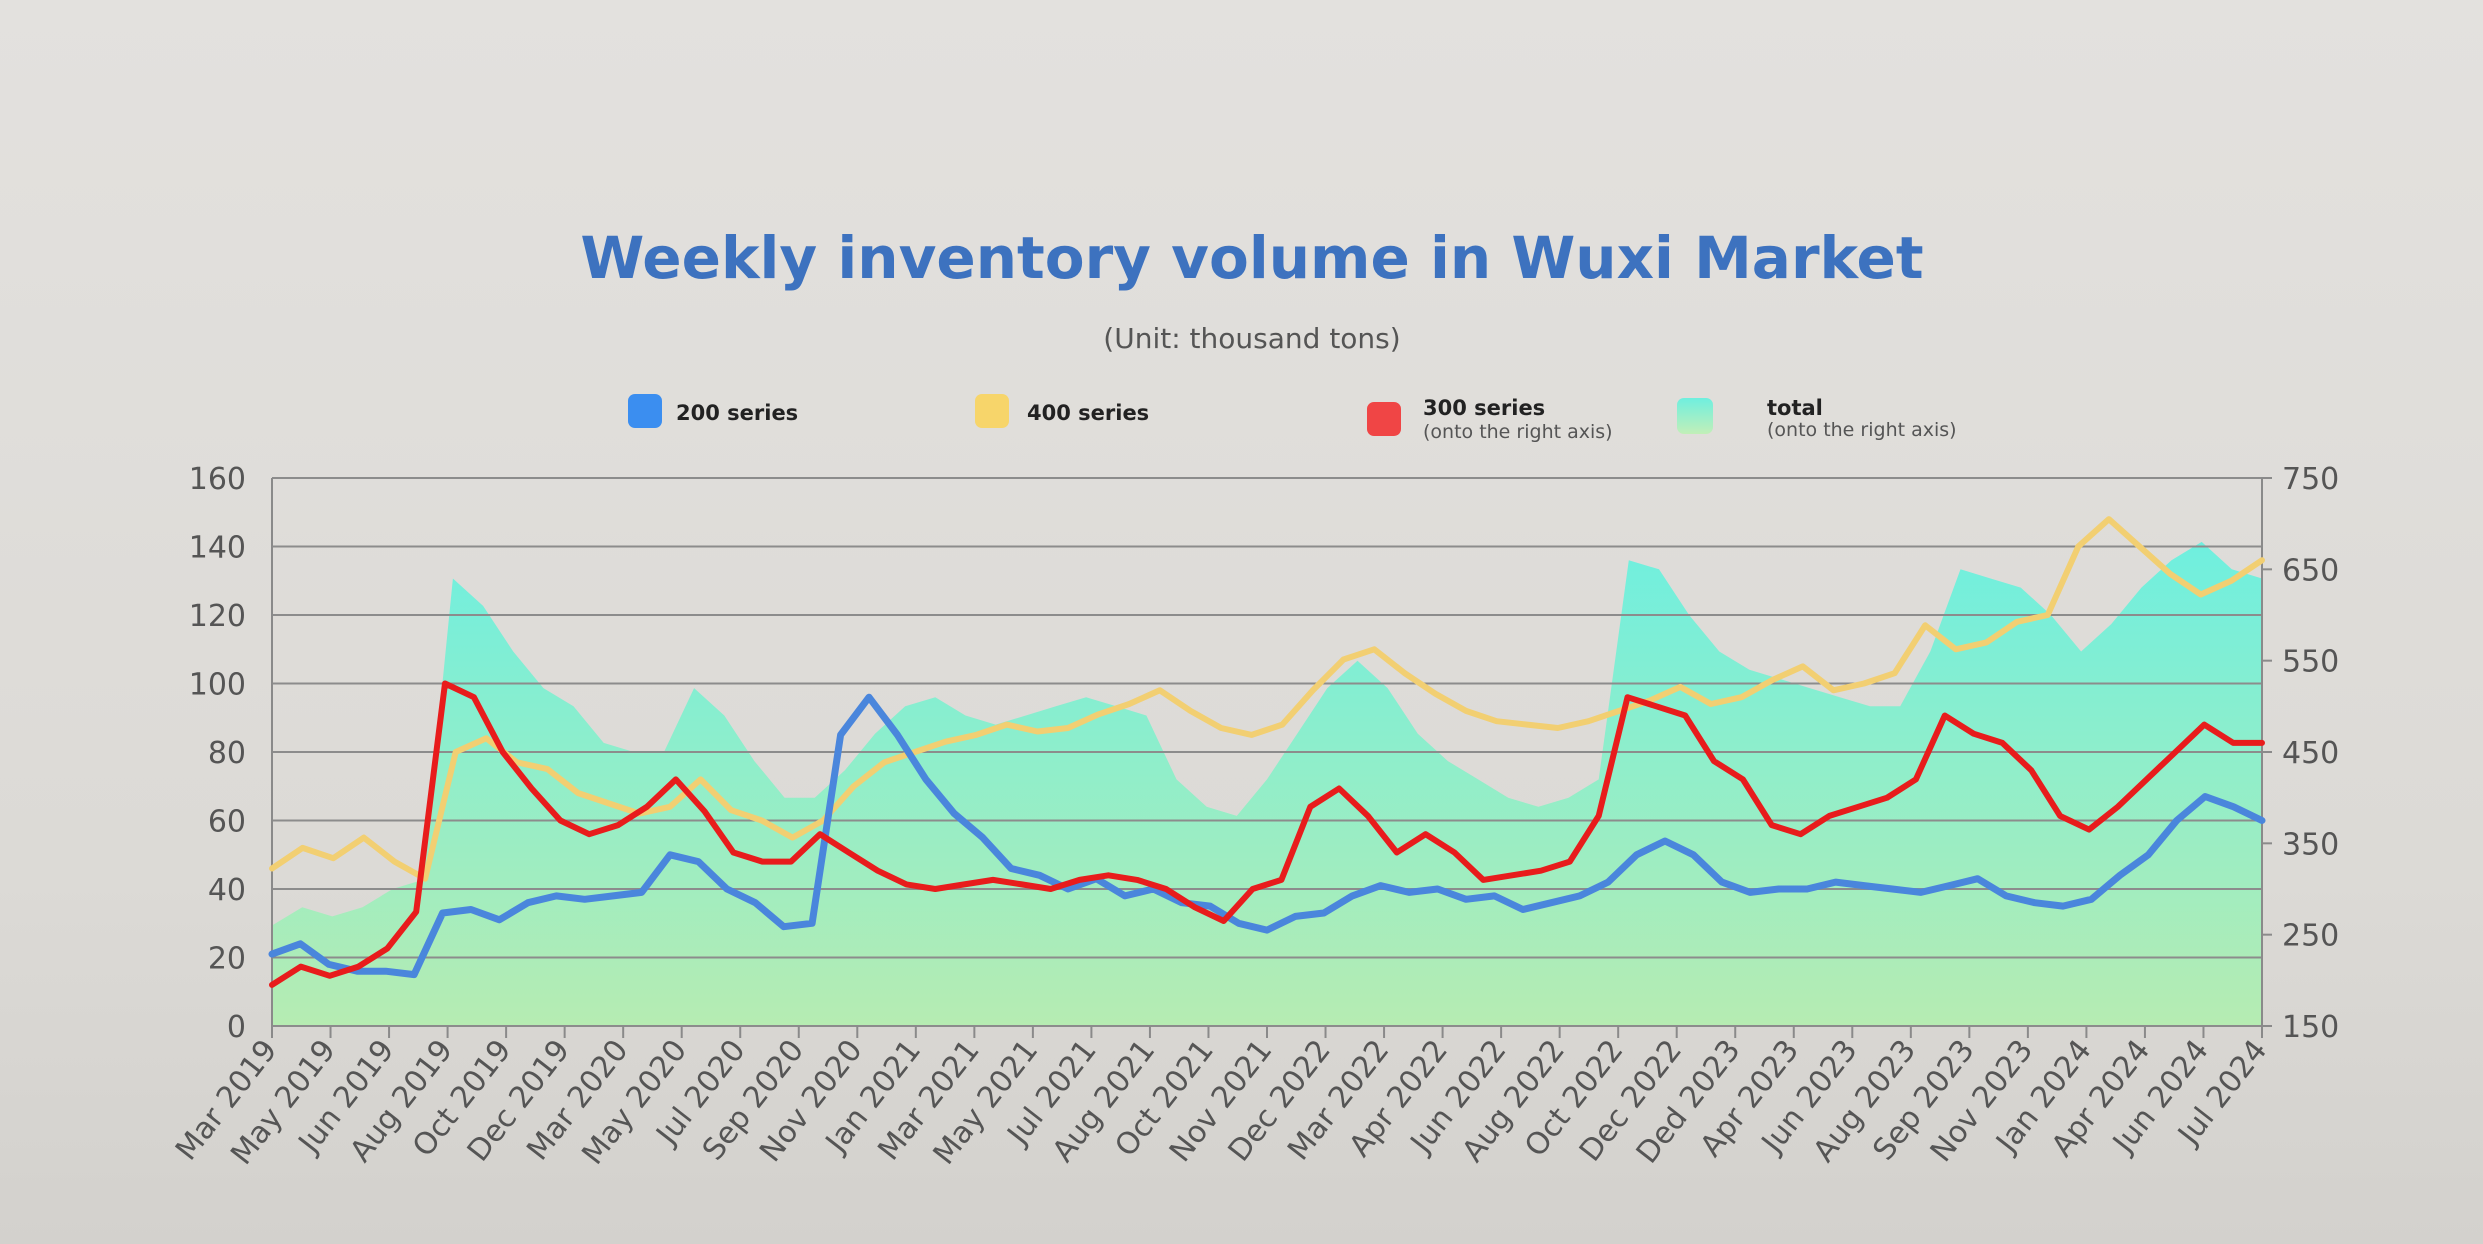 The width and height of the screenshot is (2483, 1244). I want to click on x-axis-ticks, so click(1267, 1032).